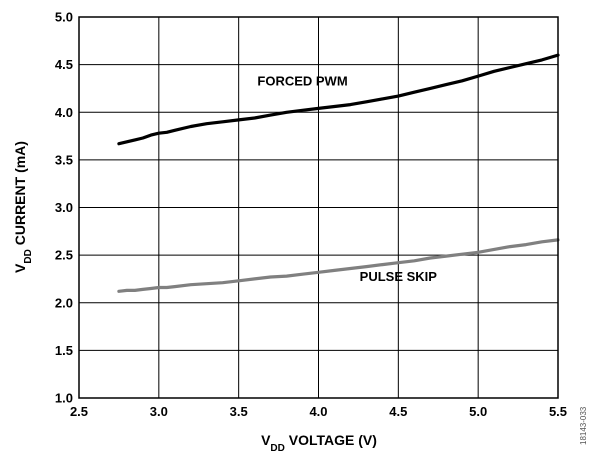 This screenshot has width=592, height=453. I want to click on series-labels: FORCED PWM PULSE SKIP, so click(347, 179).